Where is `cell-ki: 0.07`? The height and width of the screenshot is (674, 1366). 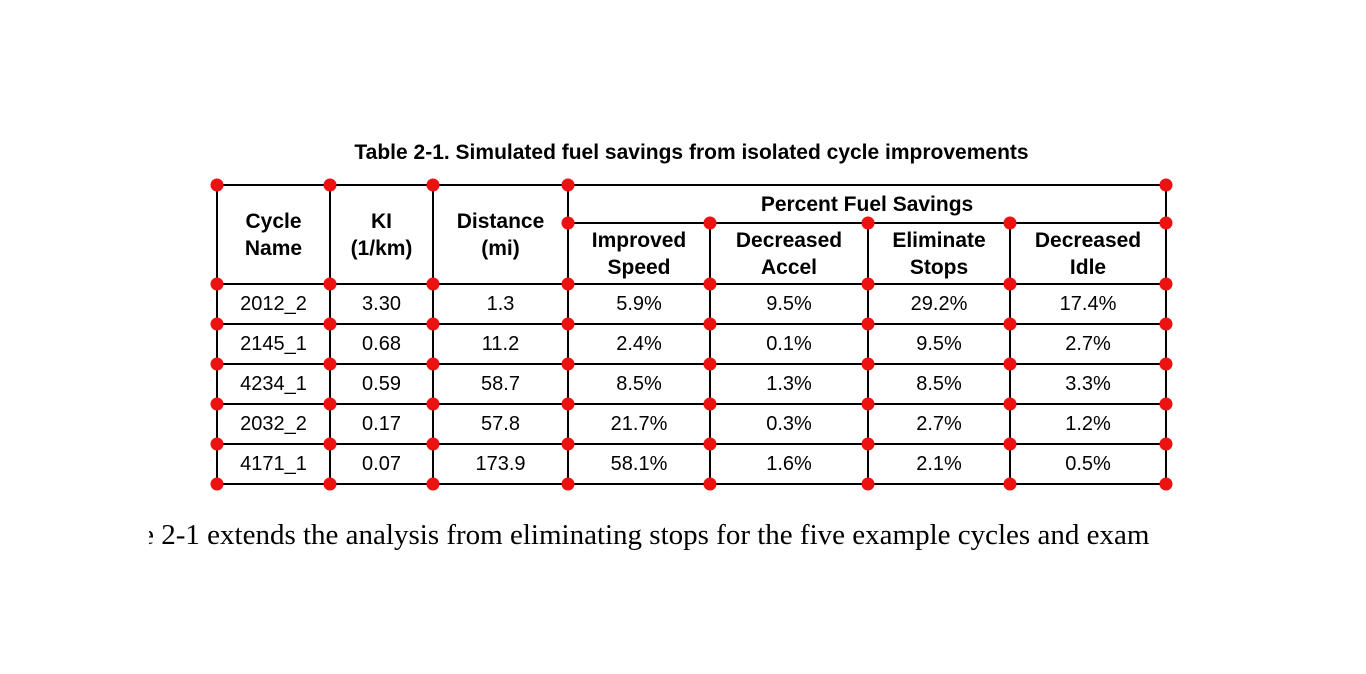 cell-ki: 0.07 is located at coordinates (381, 464).